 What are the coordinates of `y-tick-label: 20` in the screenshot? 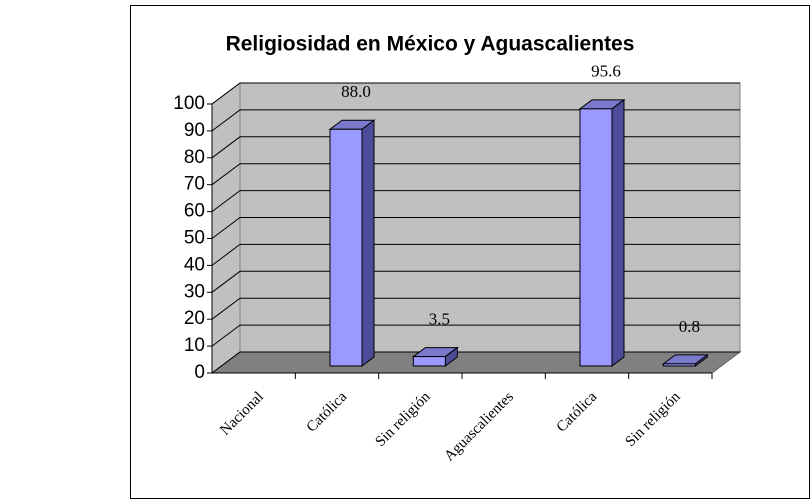 It's located at (194, 318).